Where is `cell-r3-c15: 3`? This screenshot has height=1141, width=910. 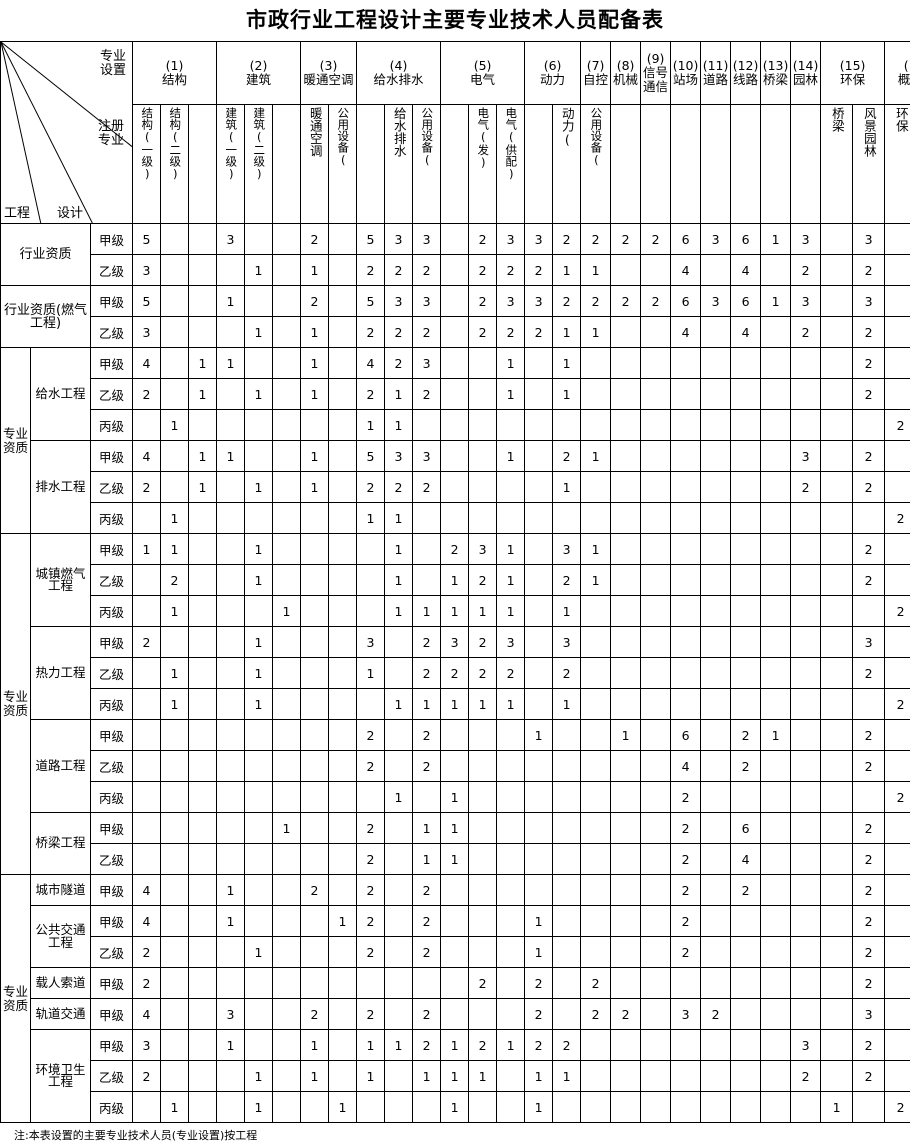 cell-r3-c15: 3 is located at coordinates (539, 301).